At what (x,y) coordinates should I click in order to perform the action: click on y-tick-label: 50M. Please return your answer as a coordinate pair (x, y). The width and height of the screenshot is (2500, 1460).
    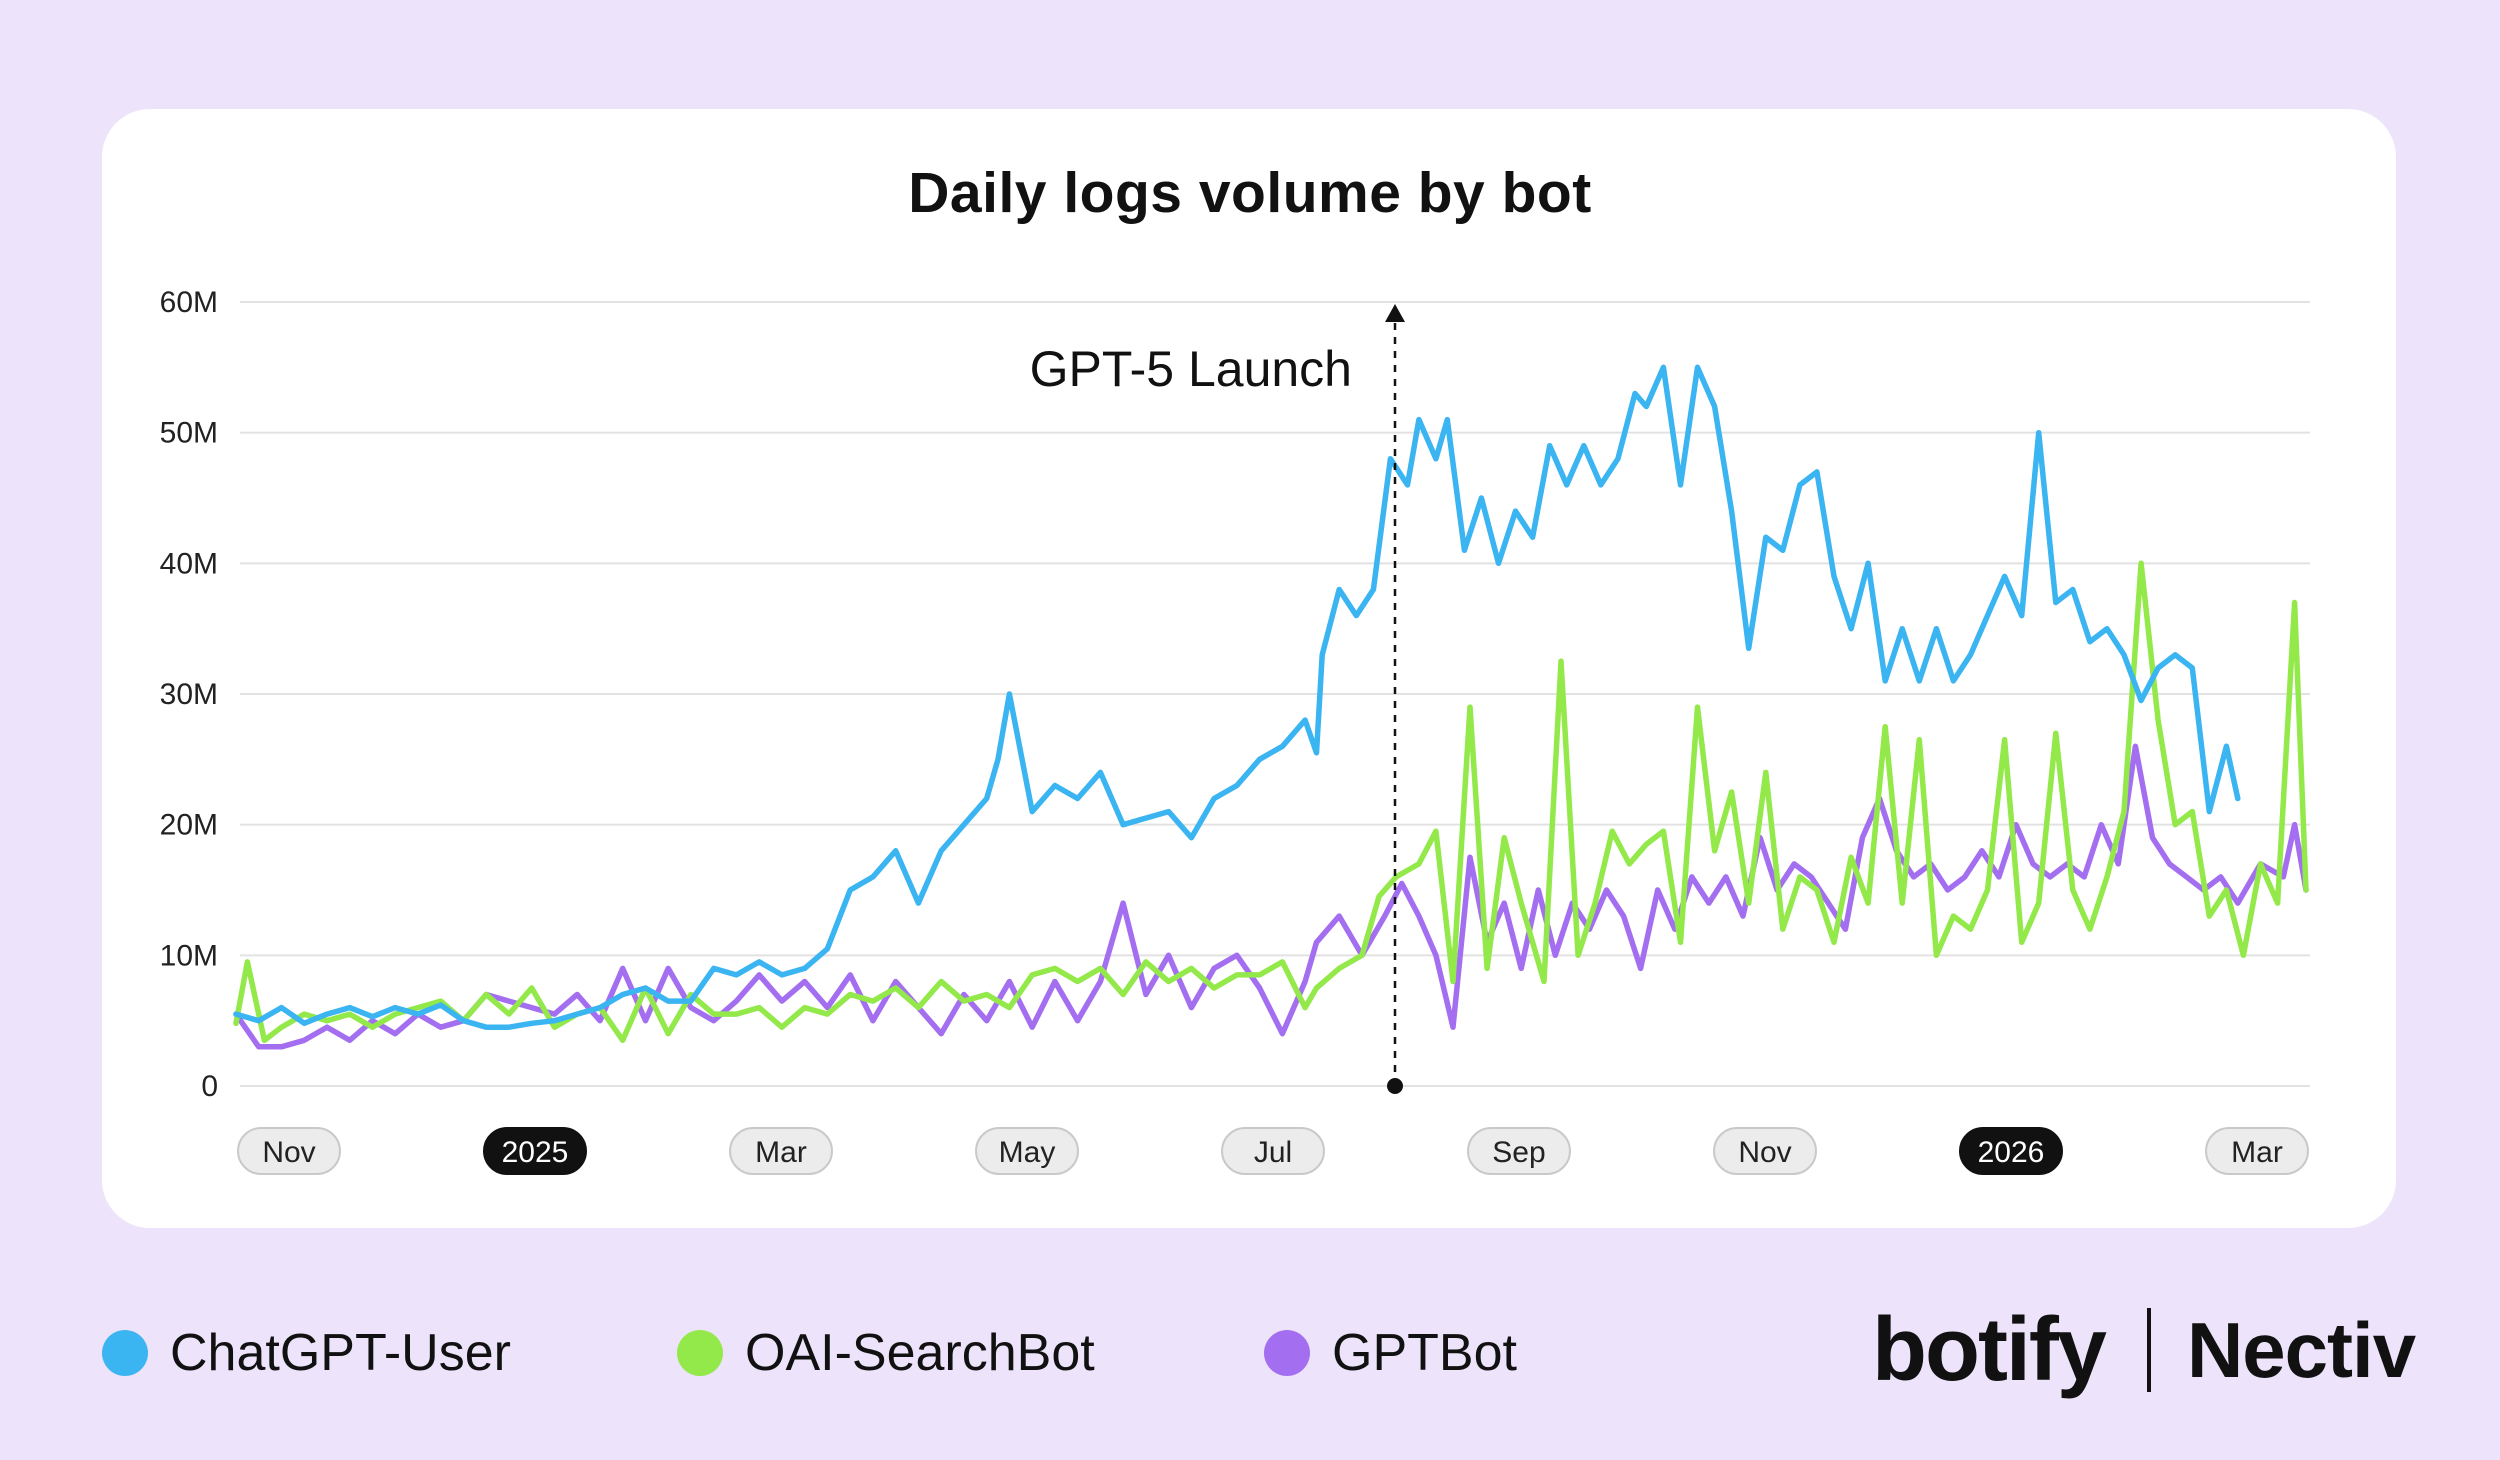
    Looking at the image, I should click on (189, 433).